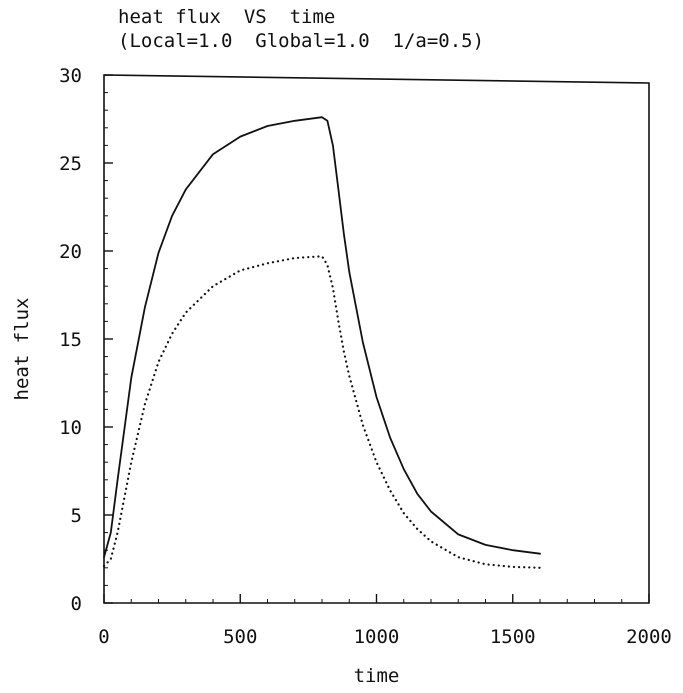 This screenshot has width=683, height=693. I want to click on chart-title: heat flux VS time, so click(227, 17).